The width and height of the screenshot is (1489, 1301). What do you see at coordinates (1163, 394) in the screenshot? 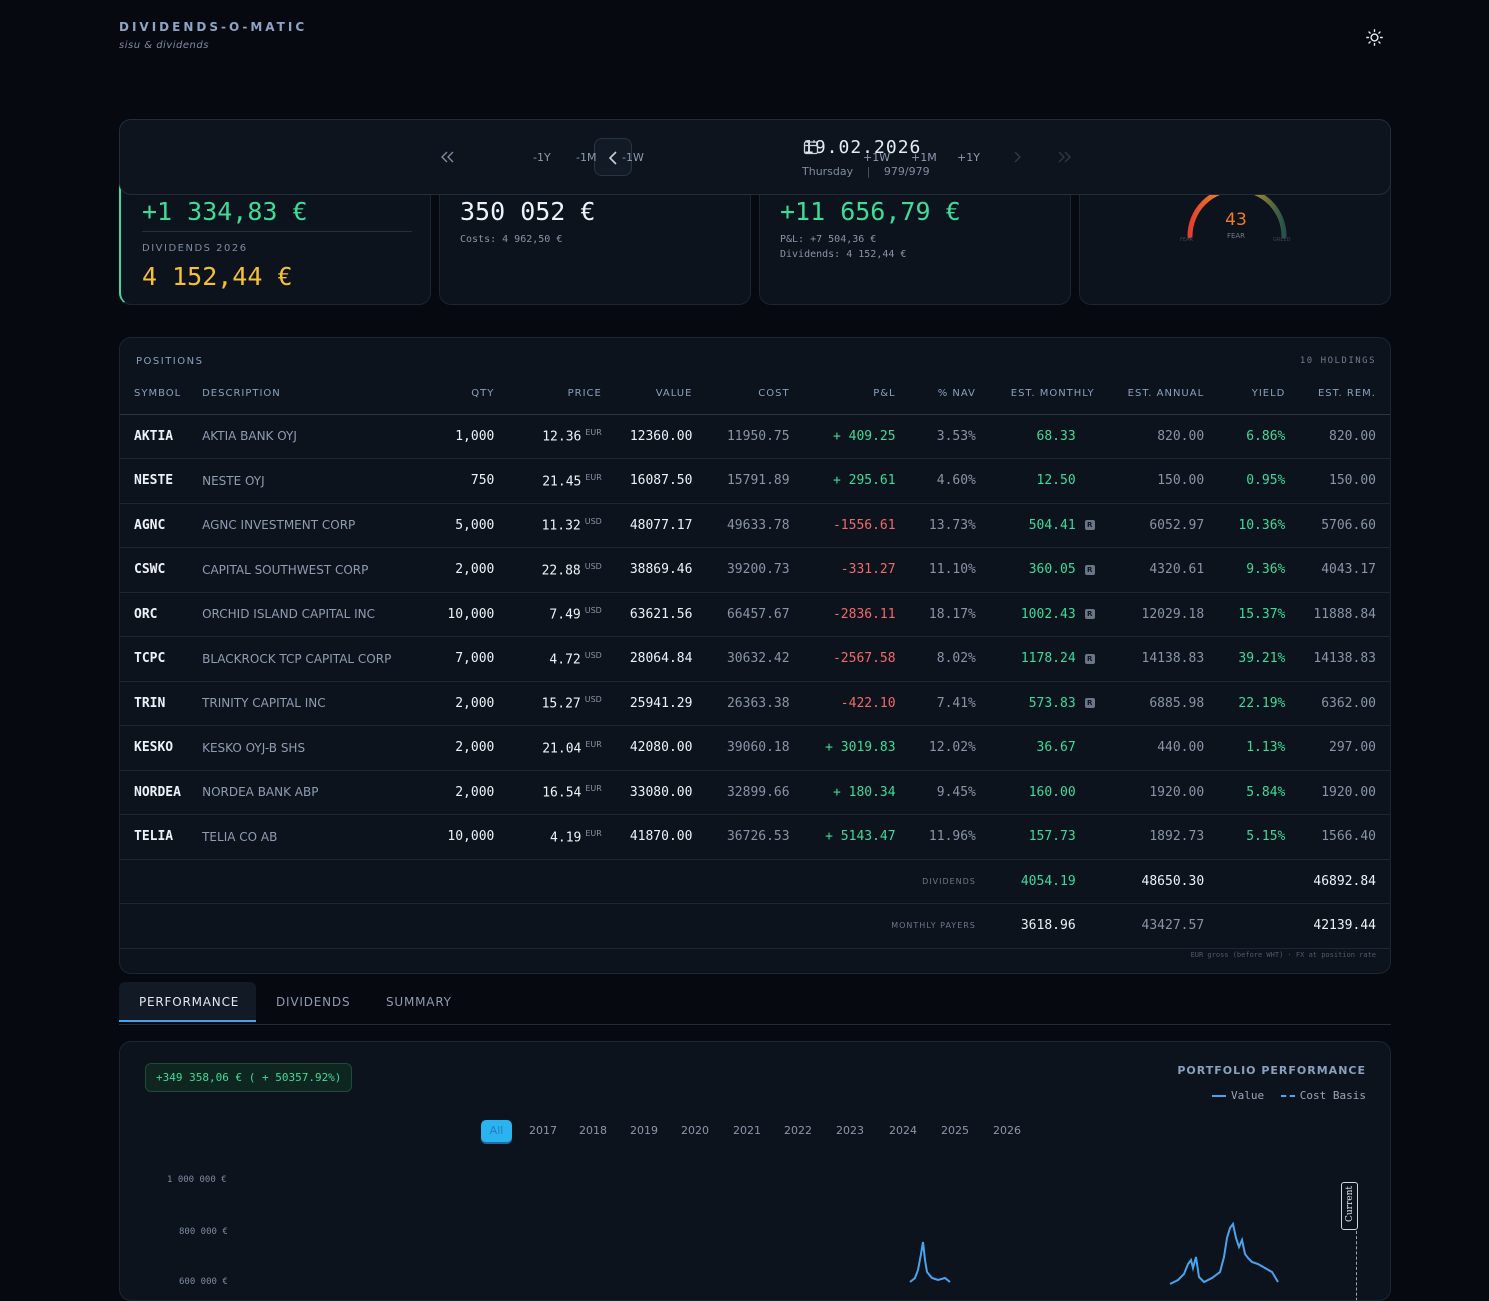
I see `col-est-annual: EST. ANNUAL` at bounding box center [1163, 394].